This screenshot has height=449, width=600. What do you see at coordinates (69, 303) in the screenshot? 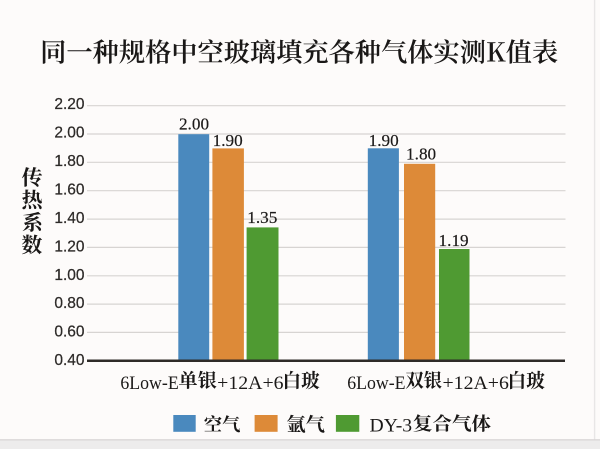
I see `svg-text: 0.80` at bounding box center [69, 303].